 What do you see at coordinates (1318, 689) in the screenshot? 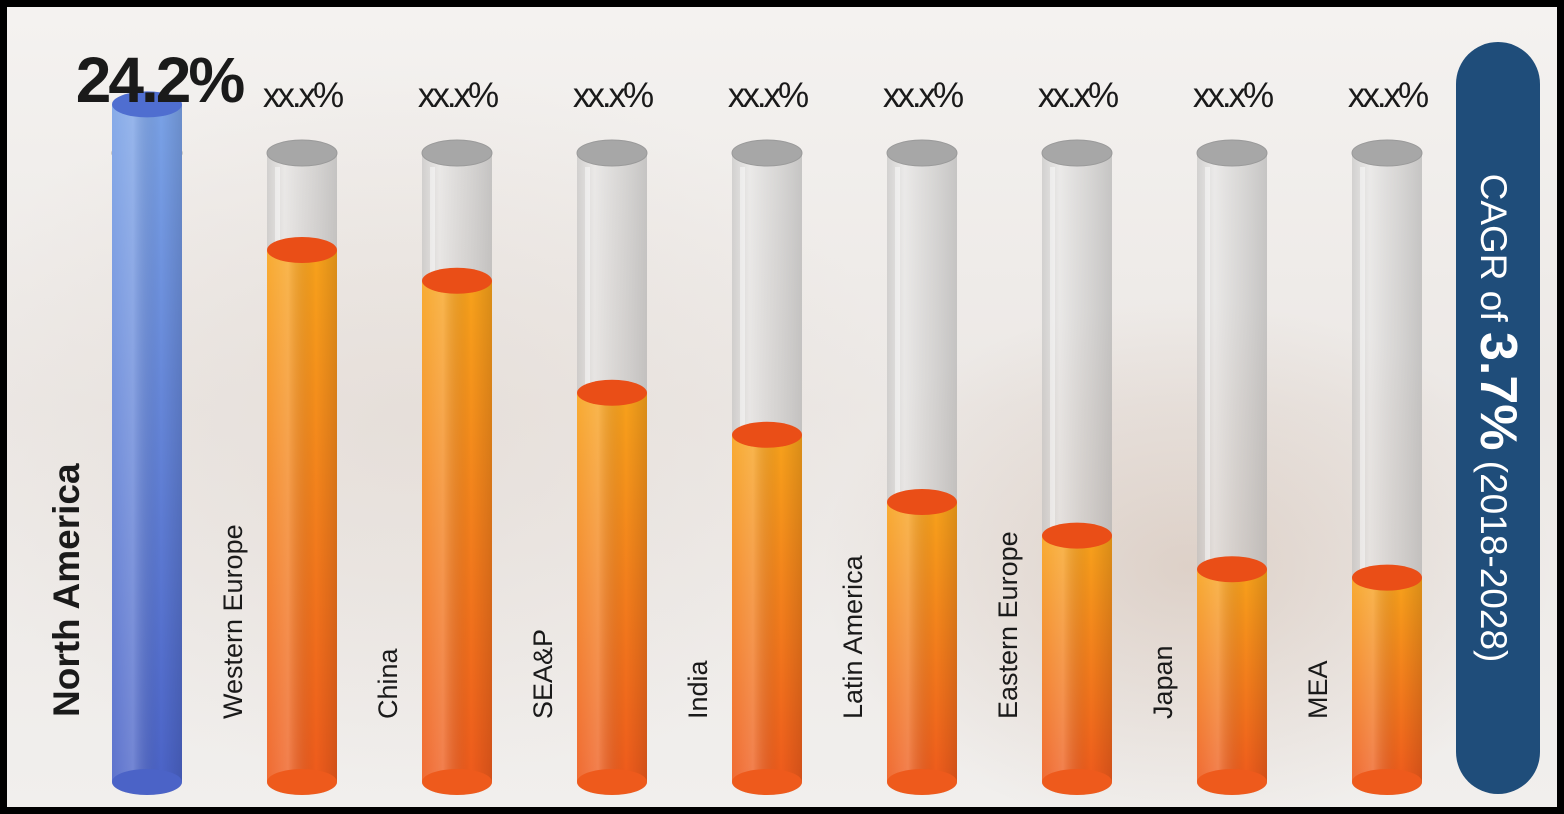
I see `category-label: MEA` at bounding box center [1318, 689].